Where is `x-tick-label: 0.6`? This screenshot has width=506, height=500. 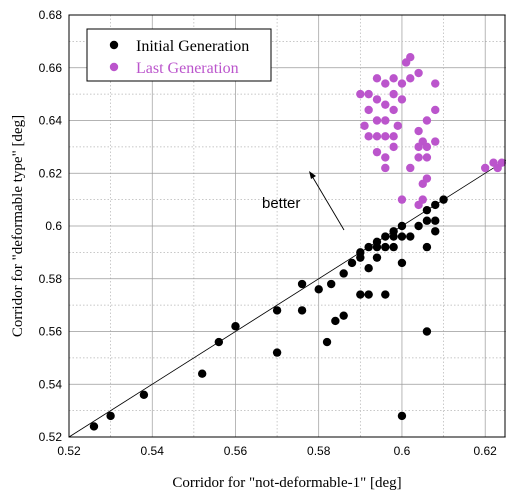
x-tick-label: 0.6 is located at coordinates (402, 451).